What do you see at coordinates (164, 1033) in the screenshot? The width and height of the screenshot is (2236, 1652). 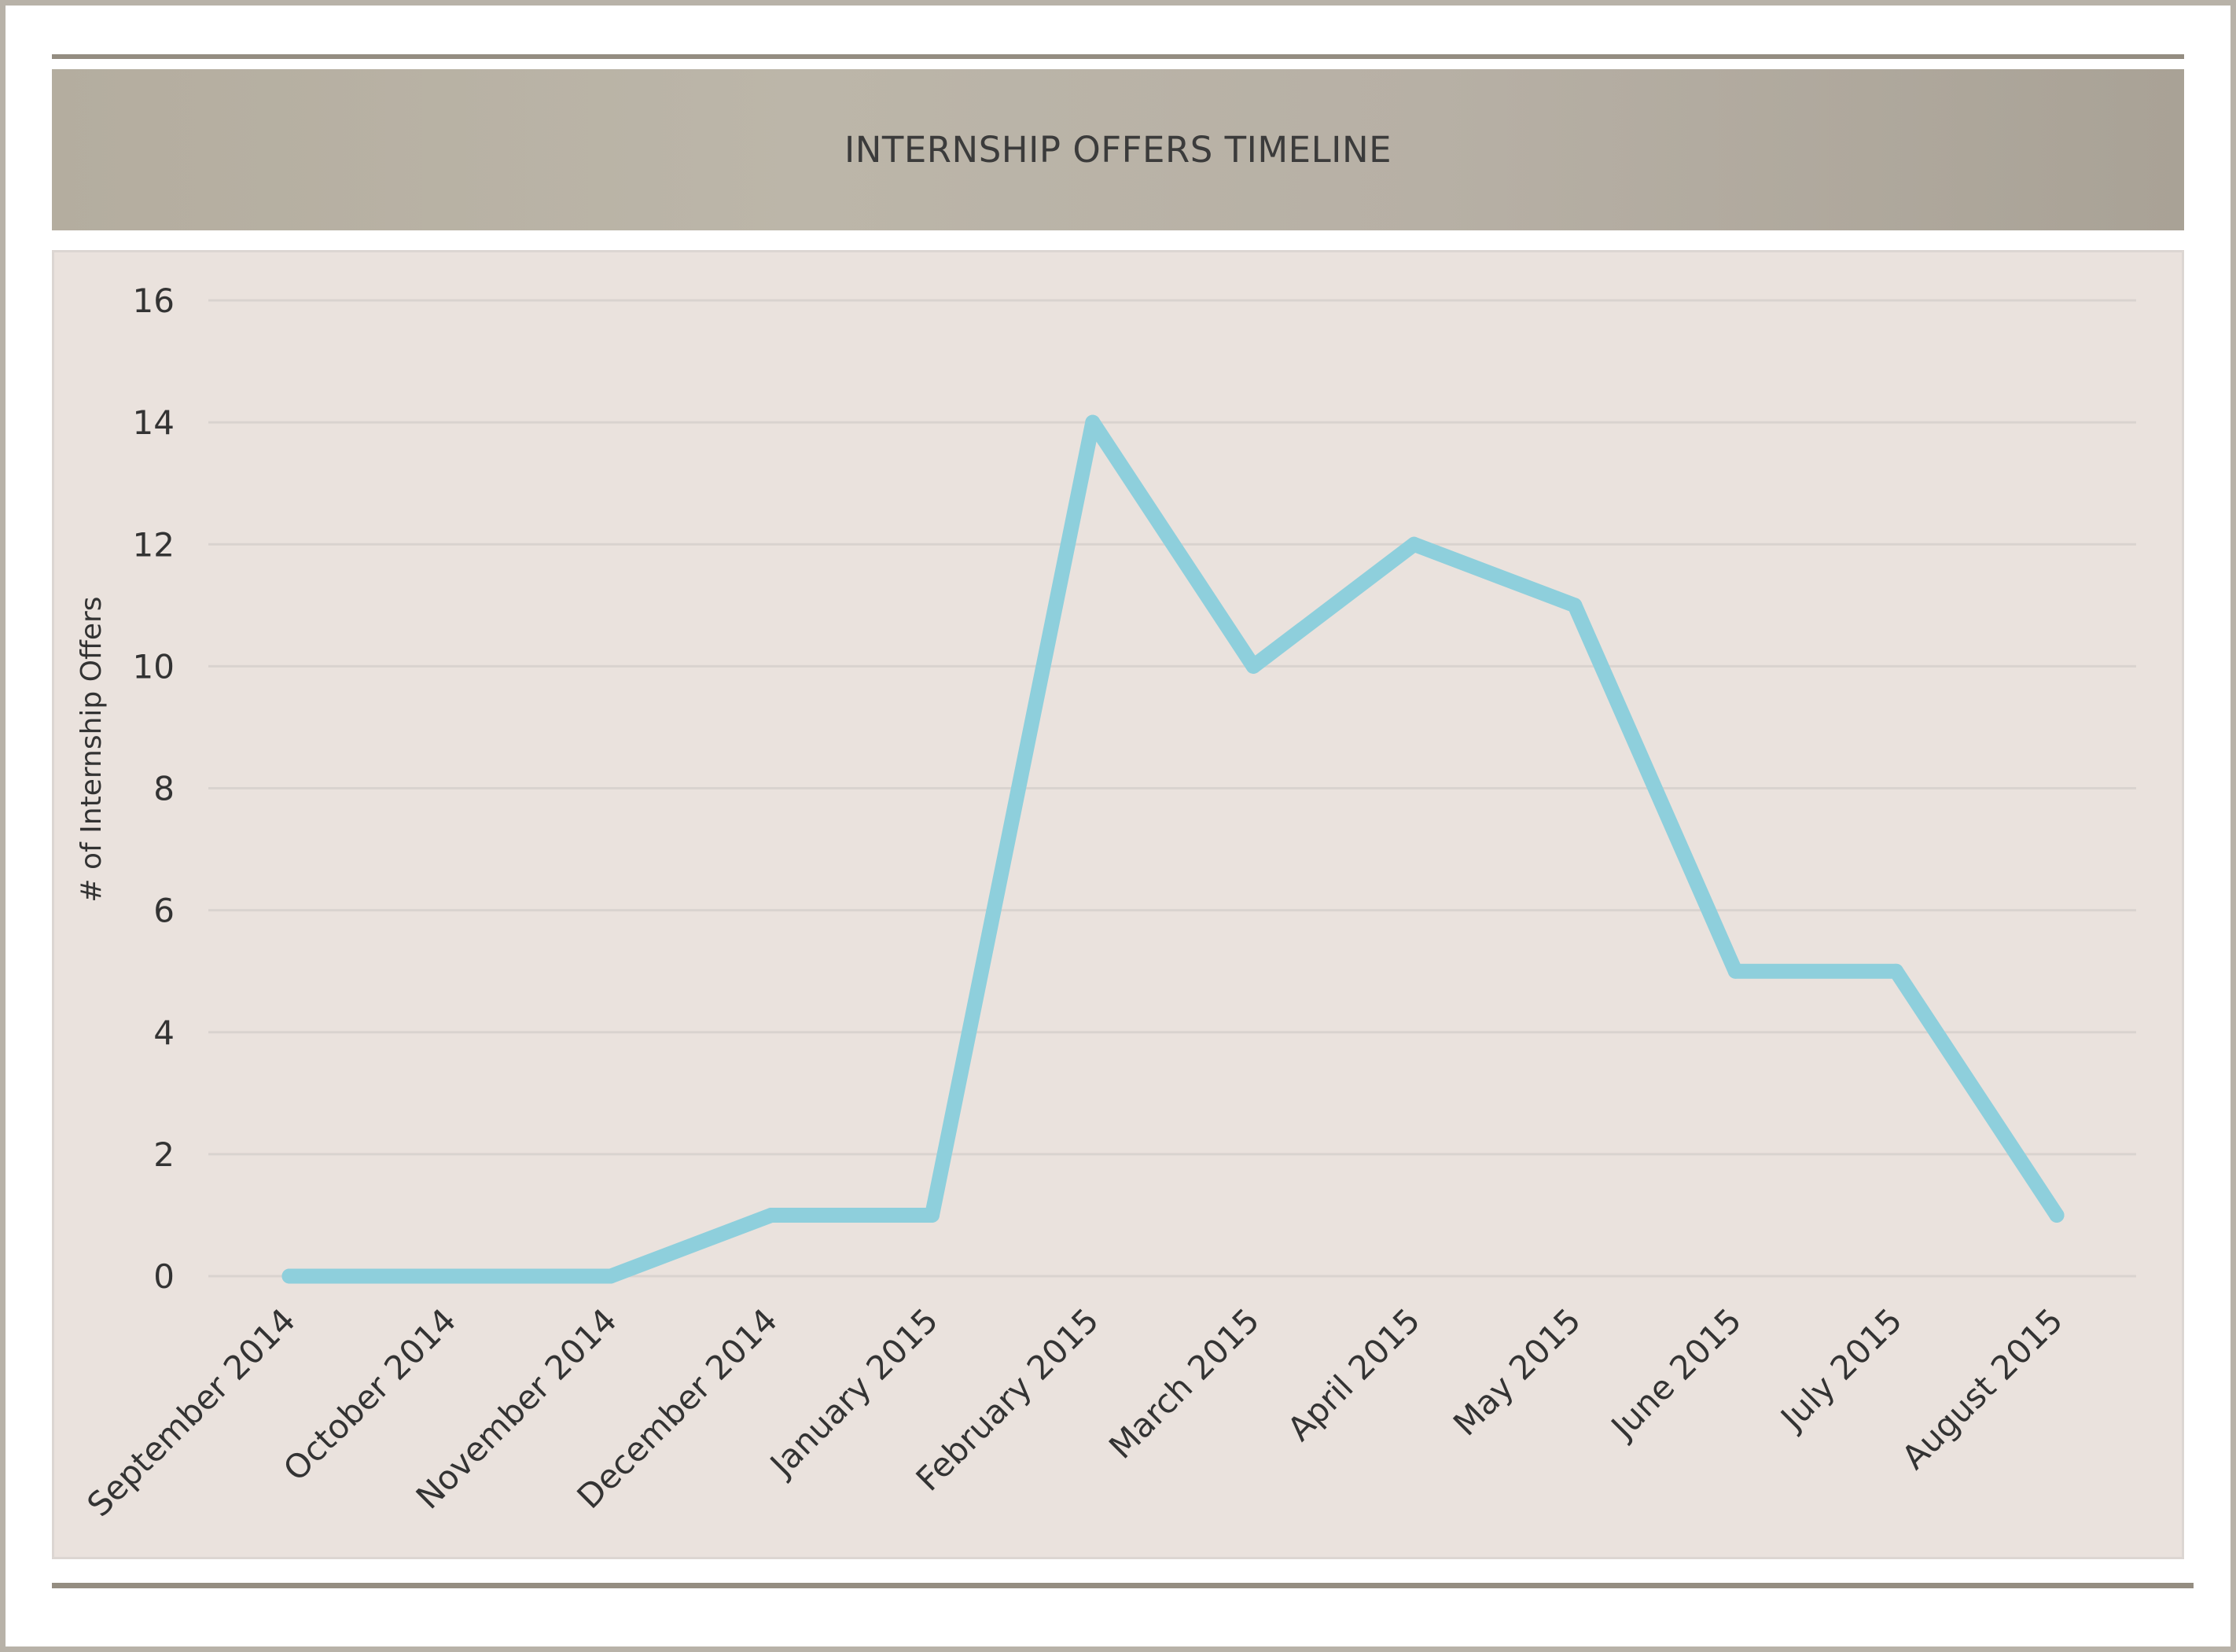 I see `y-tick-label: 4` at bounding box center [164, 1033].